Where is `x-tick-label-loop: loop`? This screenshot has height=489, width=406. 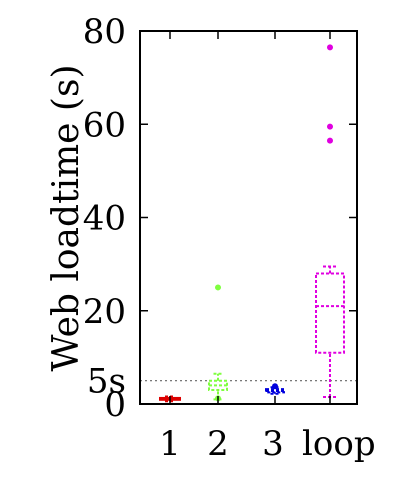 x-tick-label-loop: loop is located at coordinates (339, 444).